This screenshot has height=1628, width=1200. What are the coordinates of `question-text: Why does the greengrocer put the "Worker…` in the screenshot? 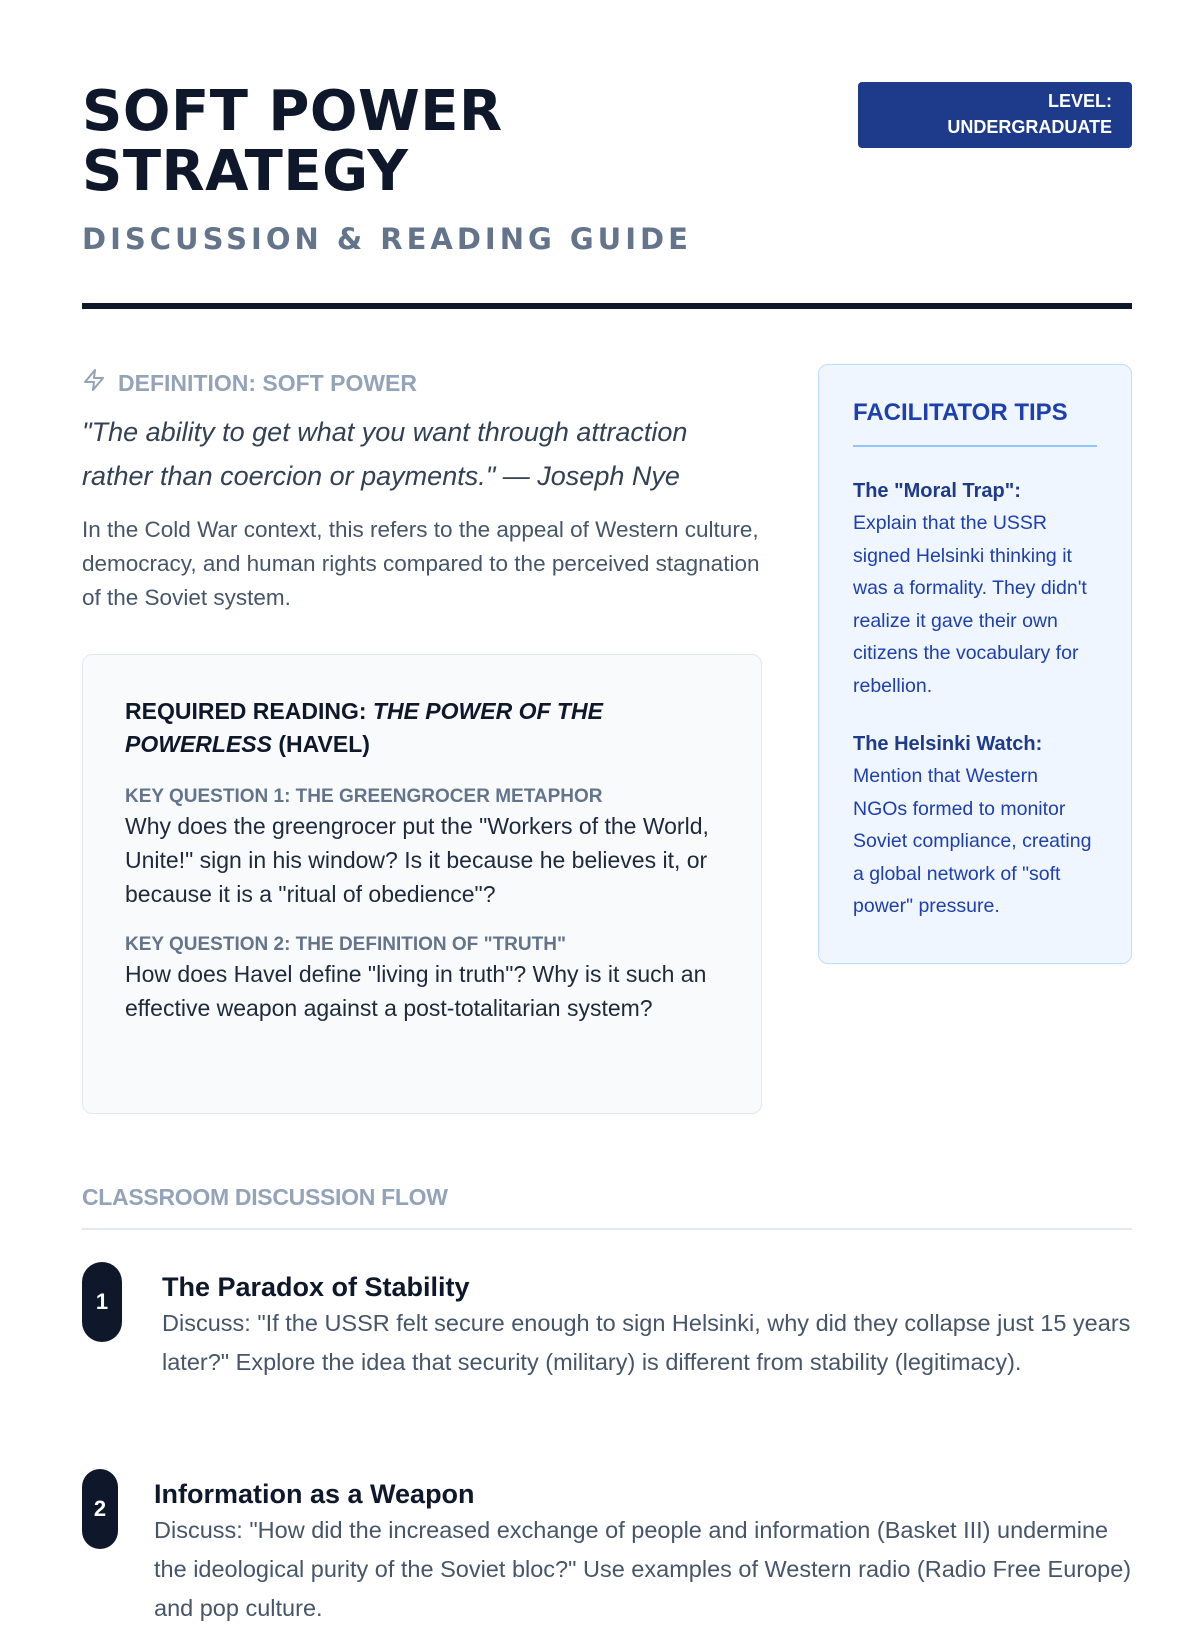 It's located at (417, 860).